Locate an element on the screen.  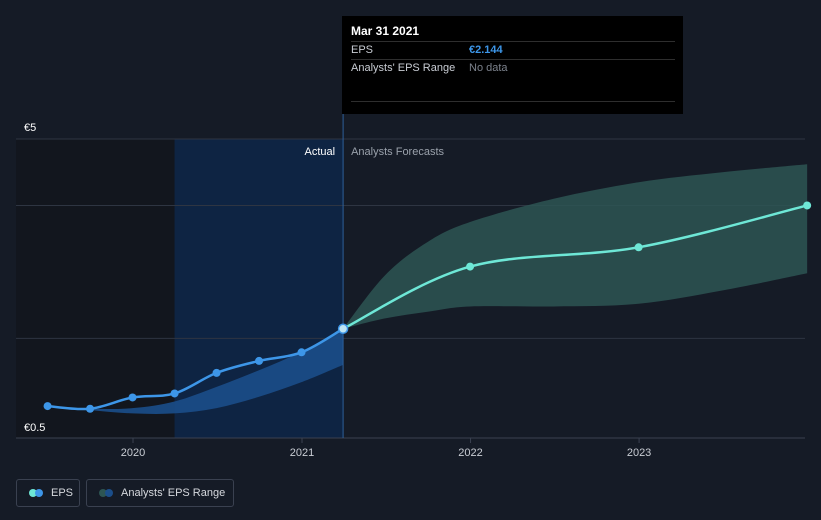
y-axis-top-label: €5 is located at coordinates (30, 128).